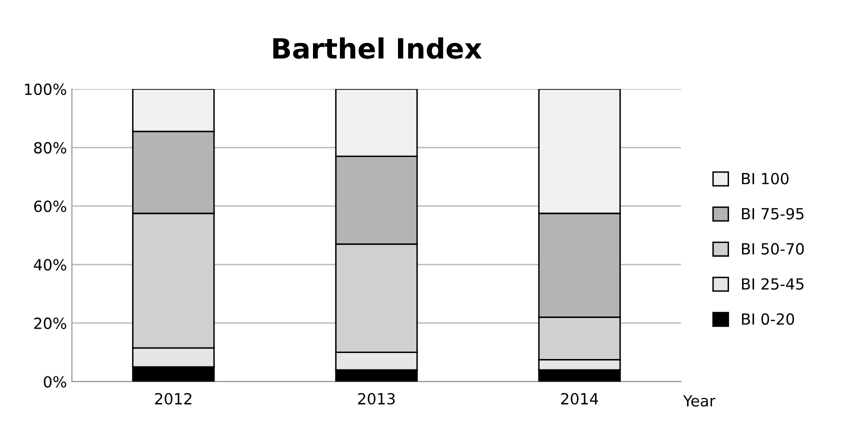 Image resolution: width=846 pixels, height=424 pixels. What do you see at coordinates (55, 382) in the screenshot?
I see `y-tick-label: 0%` at bounding box center [55, 382].